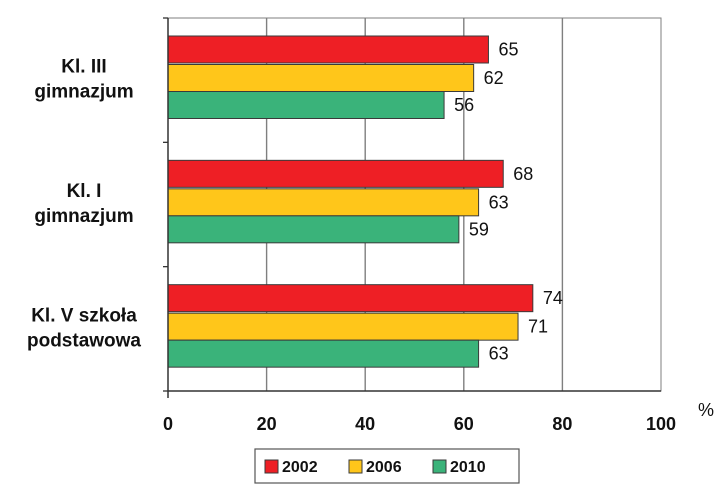  I want to click on x-tick-label: 0, so click(168, 424).